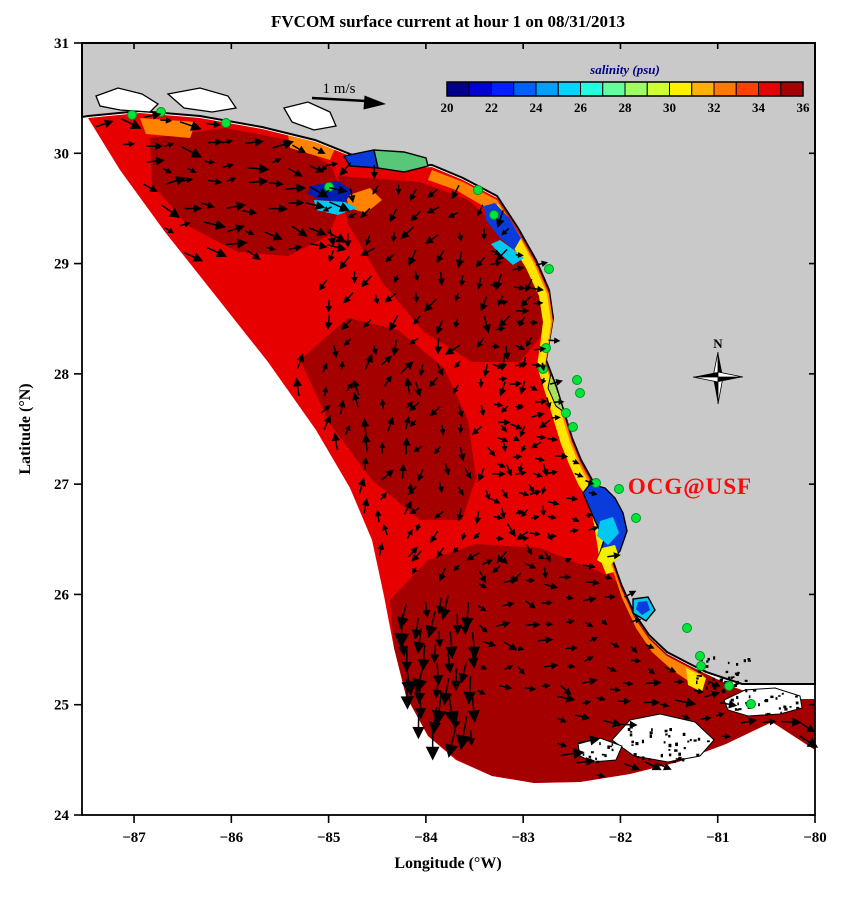 Image resolution: width=857 pixels, height=907 pixels. What do you see at coordinates (247, 192) in the screenshot?
I see `salinity-patch-dark_red` at bounding box center [247, 192].